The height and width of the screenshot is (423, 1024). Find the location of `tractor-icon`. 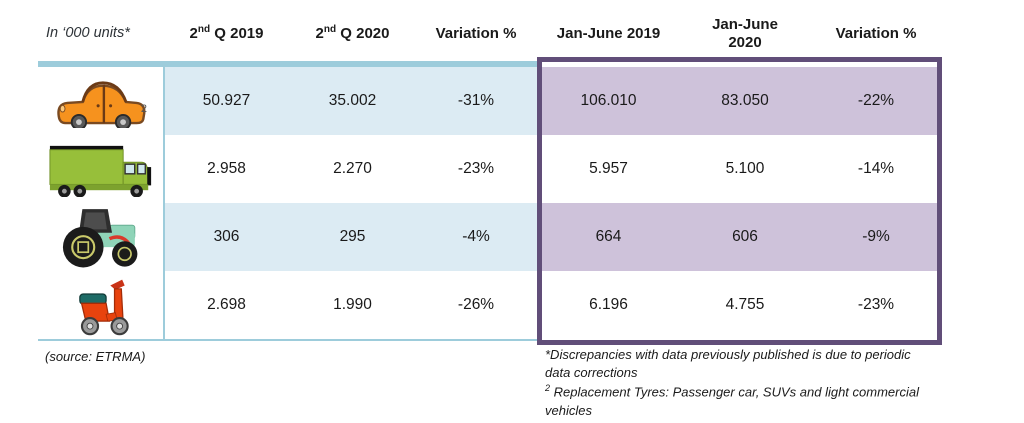

tractor-icon is located at coordinates (99, 238).